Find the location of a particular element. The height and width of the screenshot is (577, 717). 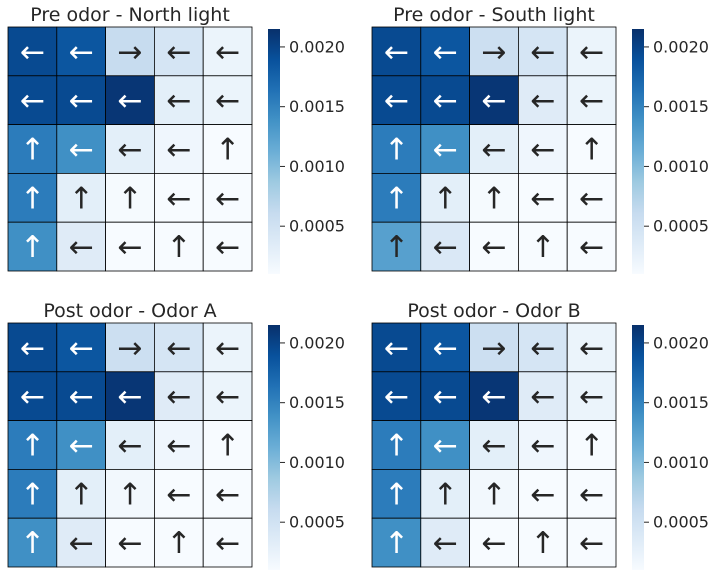

panel-title: Post odor - Odor A is located at coordinates (129, 311).